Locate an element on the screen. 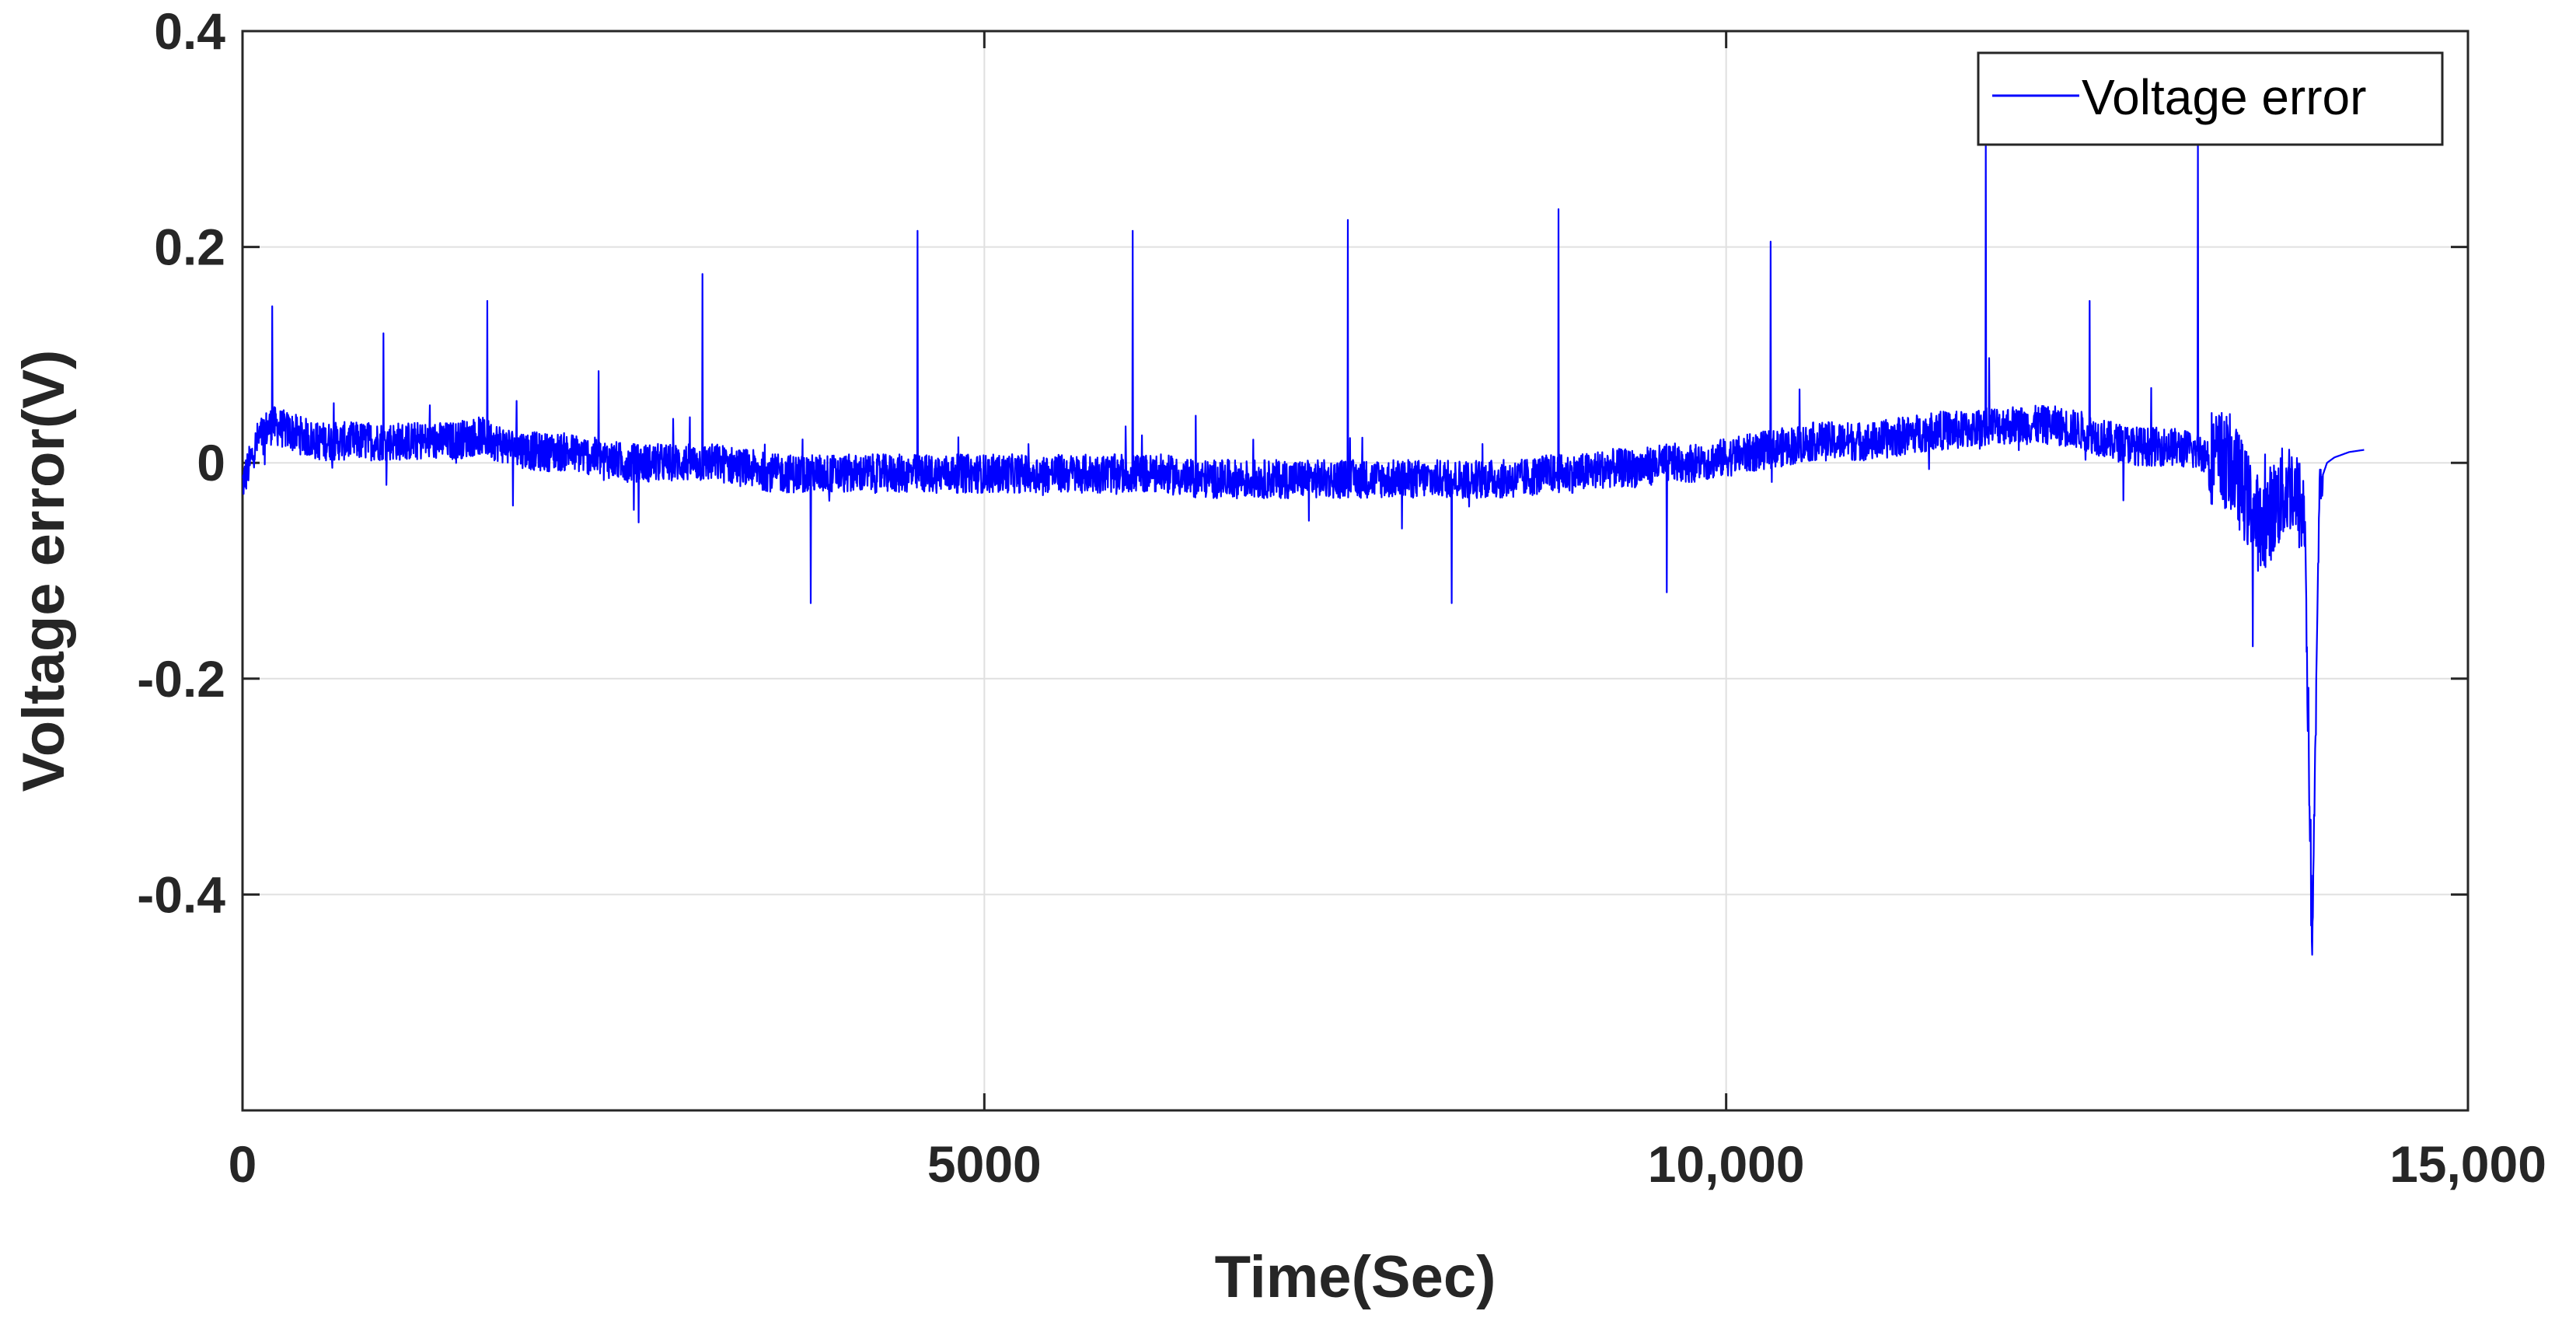 The image size is (2576, 1332). x-tick-label: 10,000 is located at coordinates (1727, 1164).